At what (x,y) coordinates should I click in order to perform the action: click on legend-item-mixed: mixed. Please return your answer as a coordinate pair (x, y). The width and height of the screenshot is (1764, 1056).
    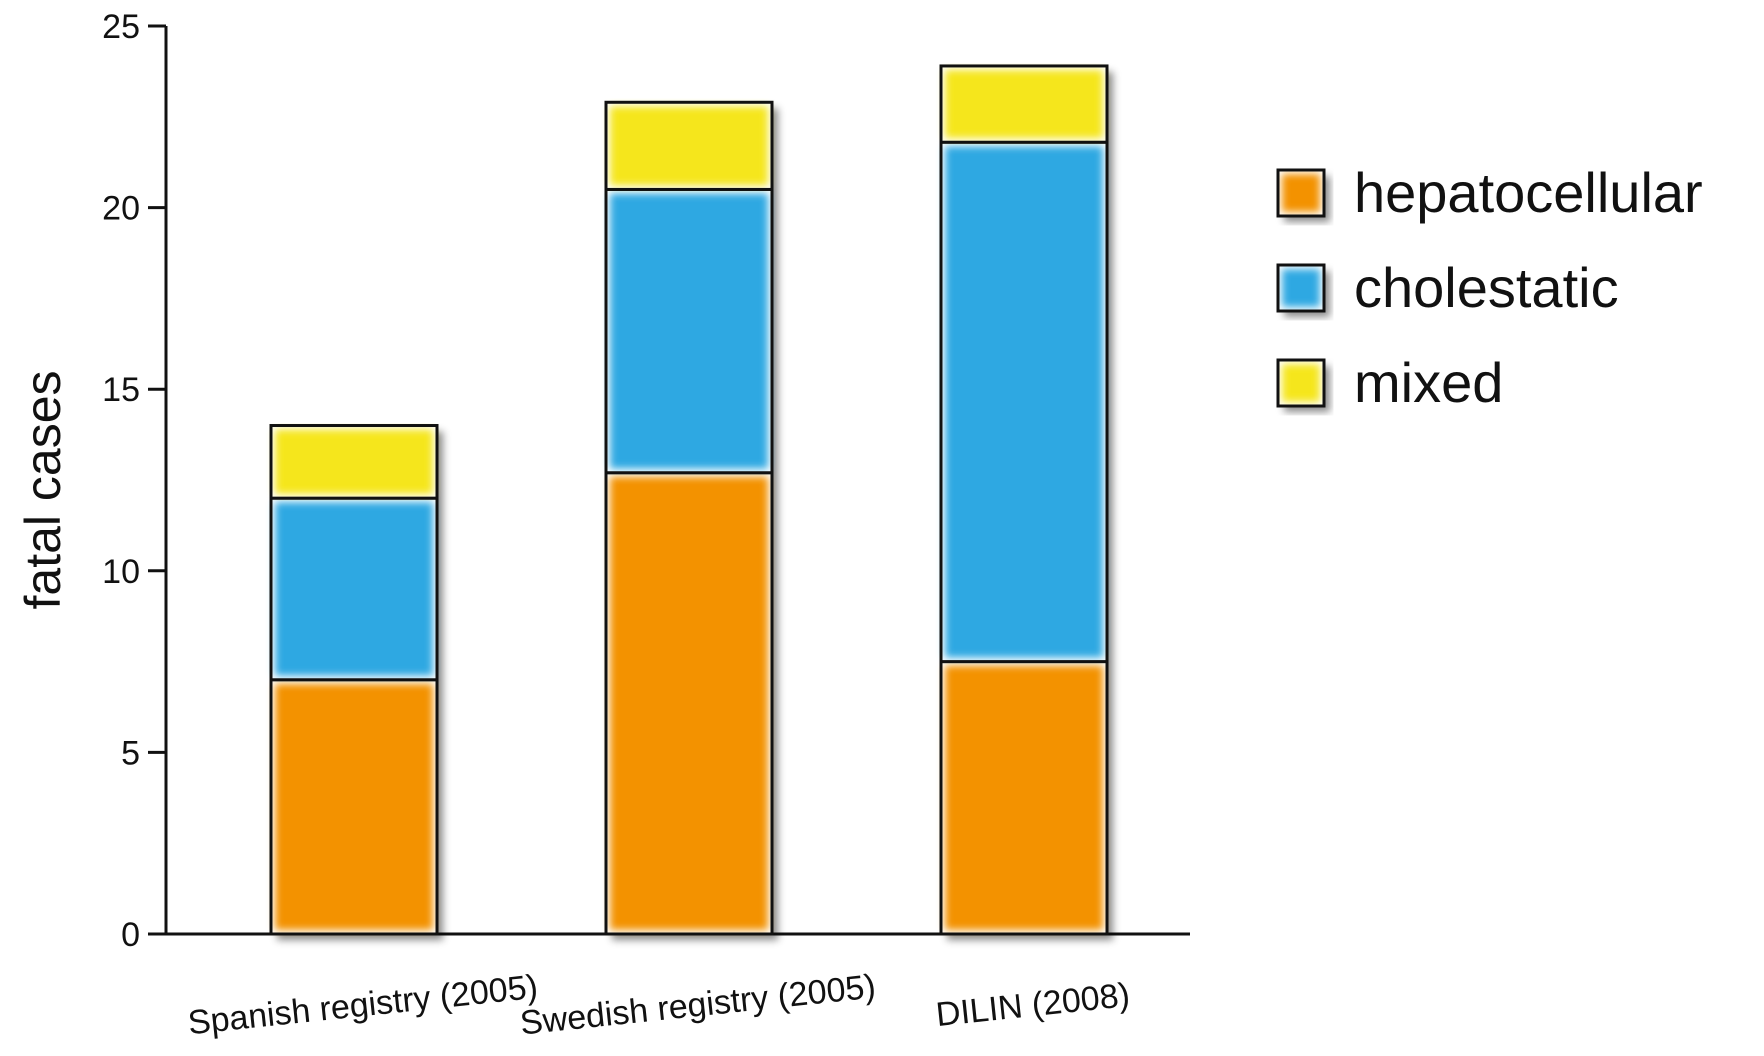
    Looking at the image, I should click on (1389, 382).